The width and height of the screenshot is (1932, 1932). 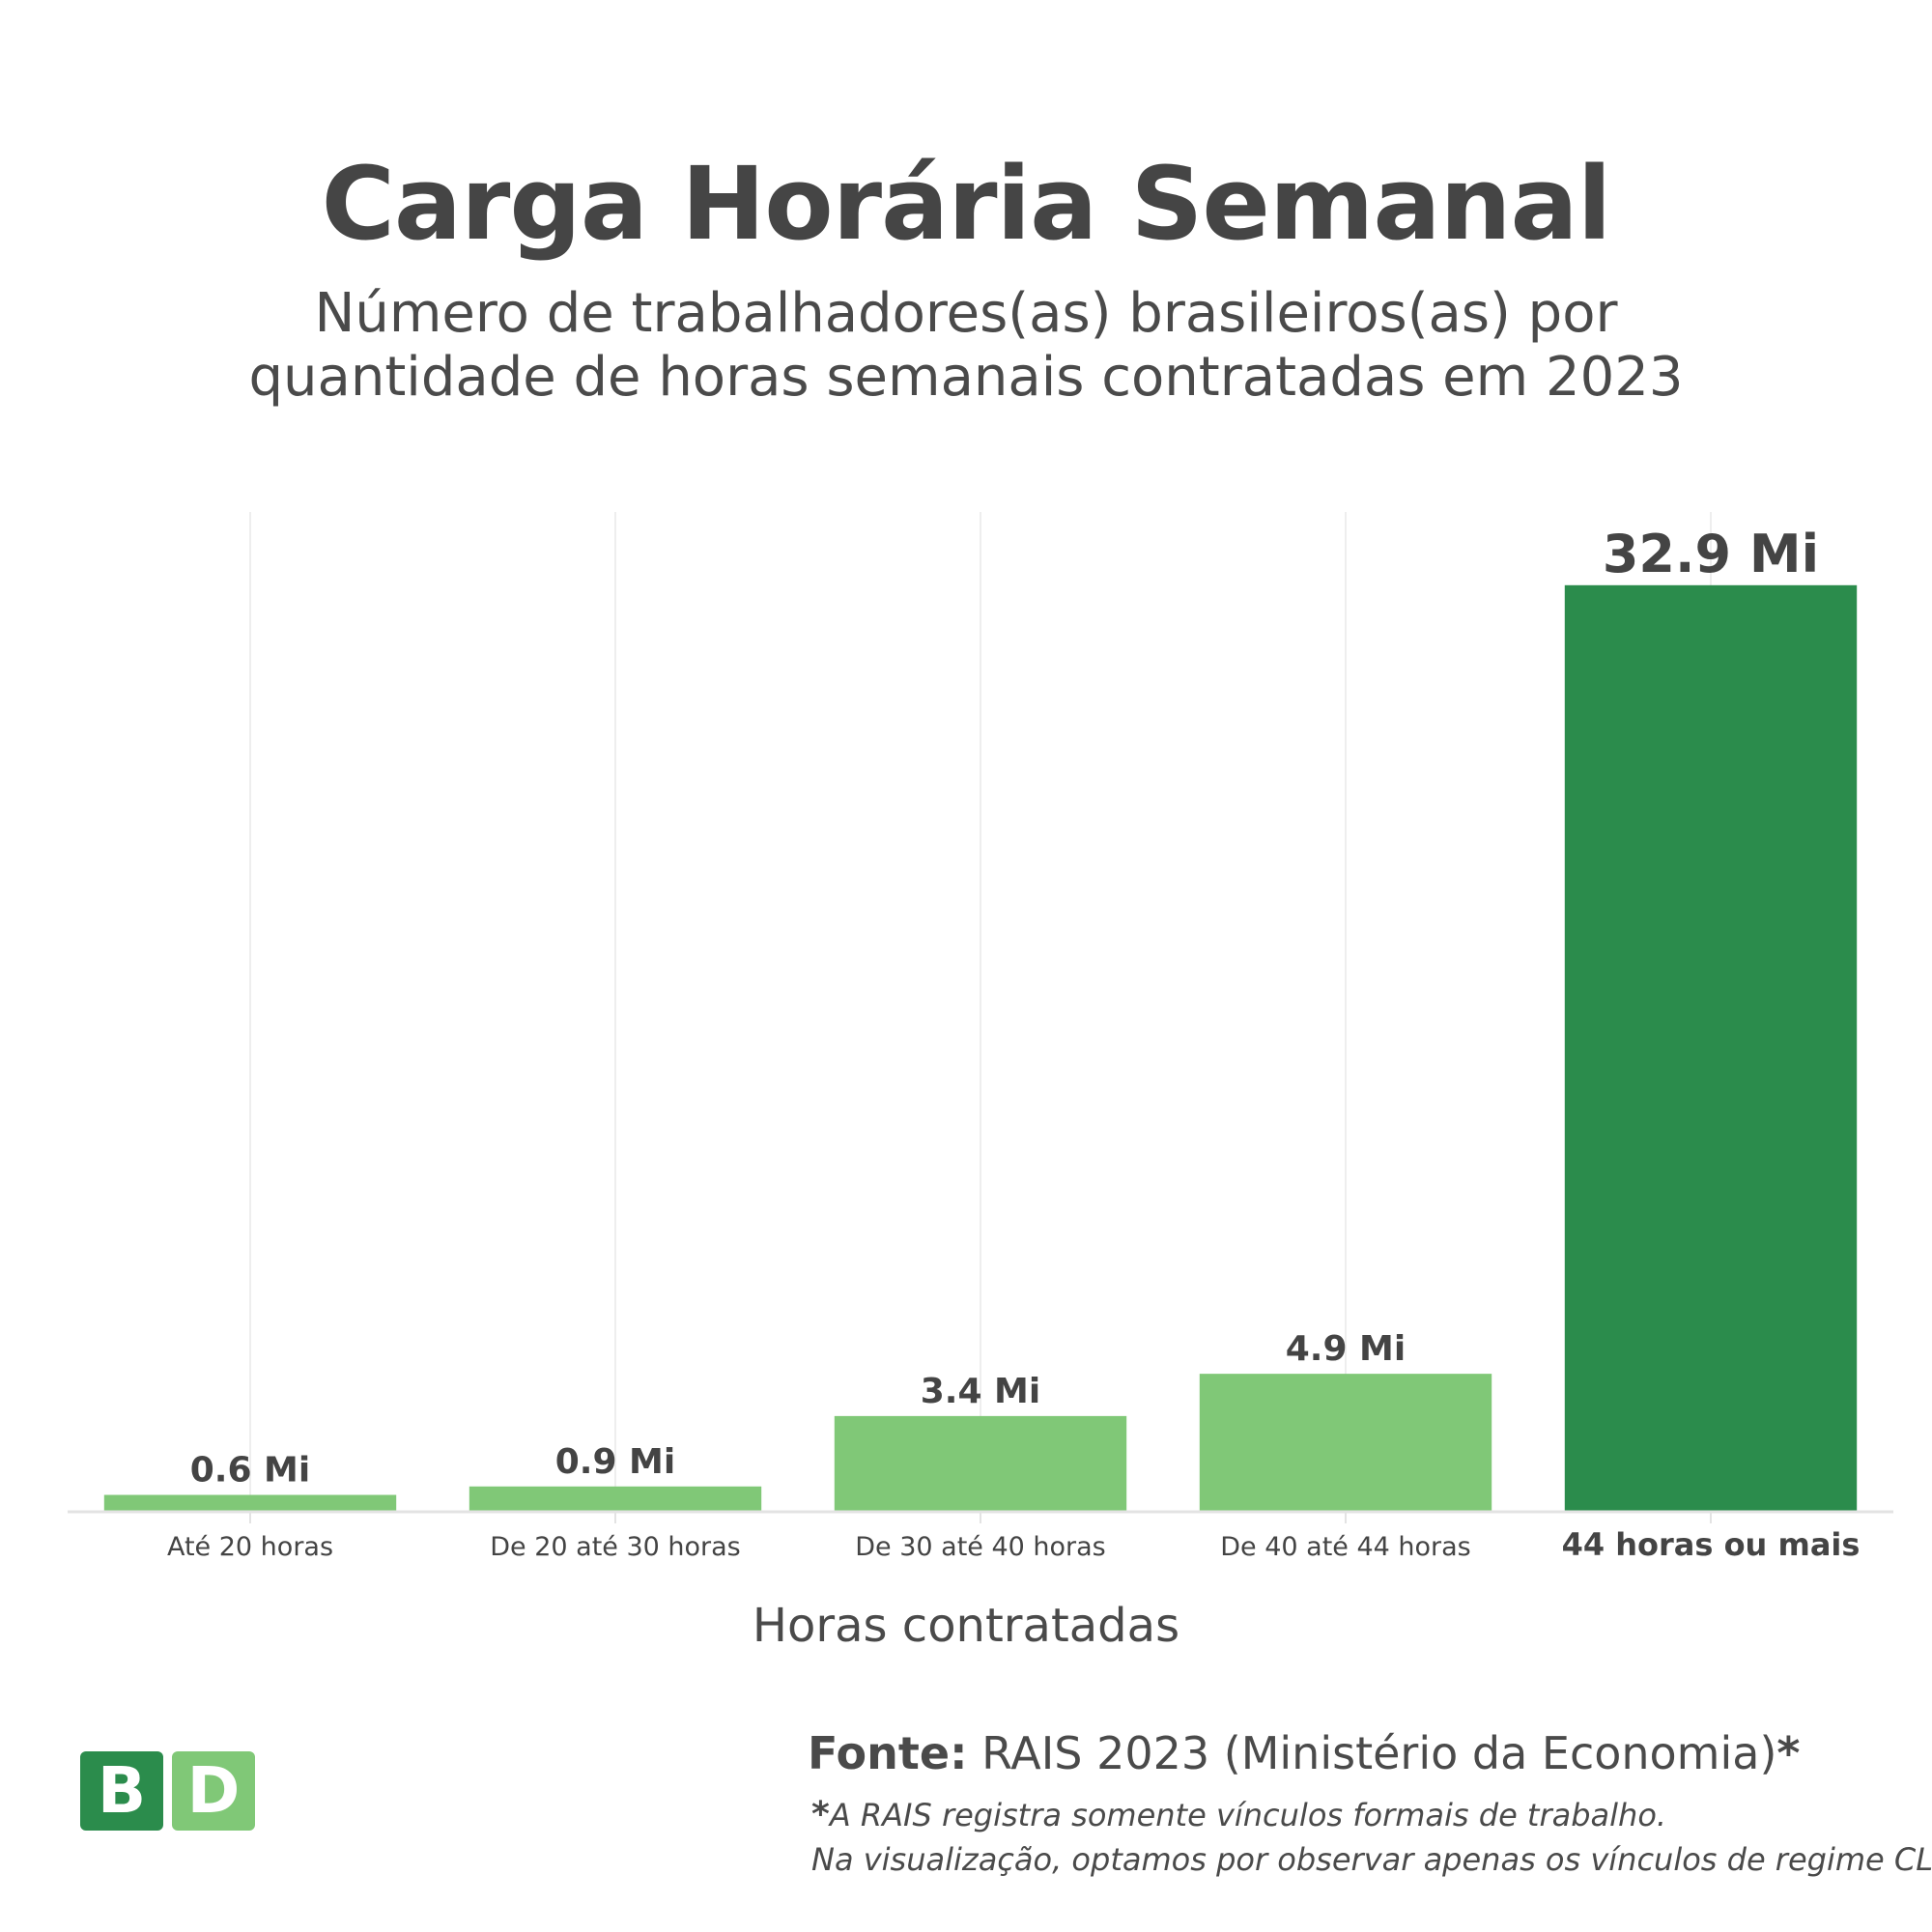 I want to click on logo-b: B, so click(x=121, y=1791).